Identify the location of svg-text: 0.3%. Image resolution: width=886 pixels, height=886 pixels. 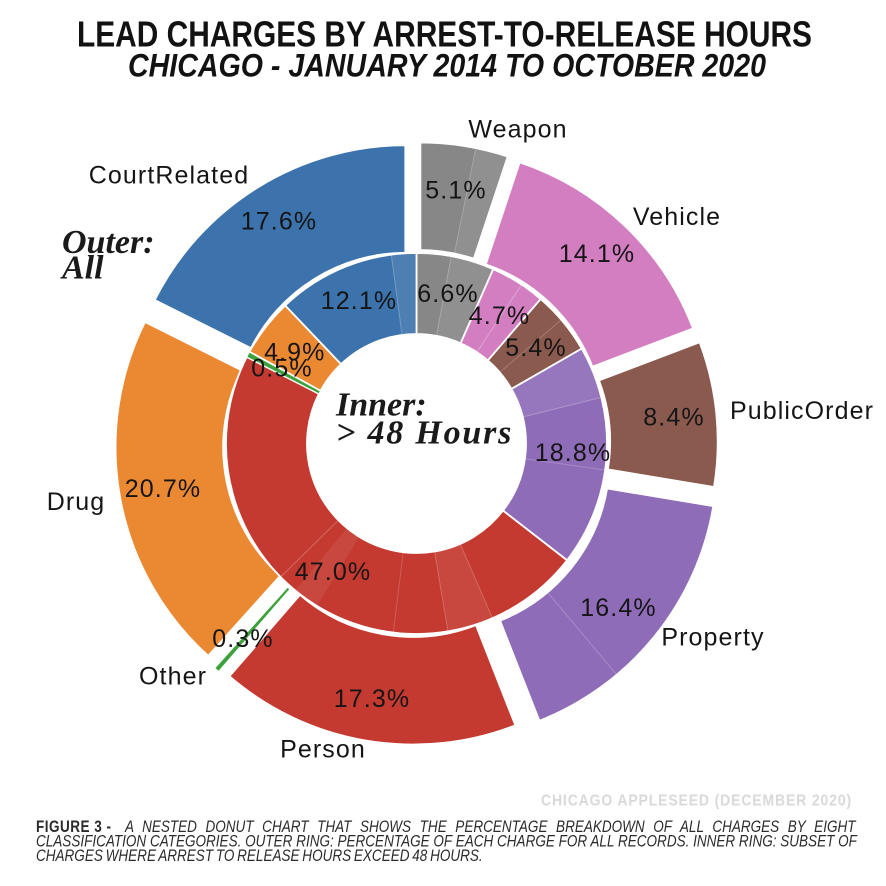
(242, 639).